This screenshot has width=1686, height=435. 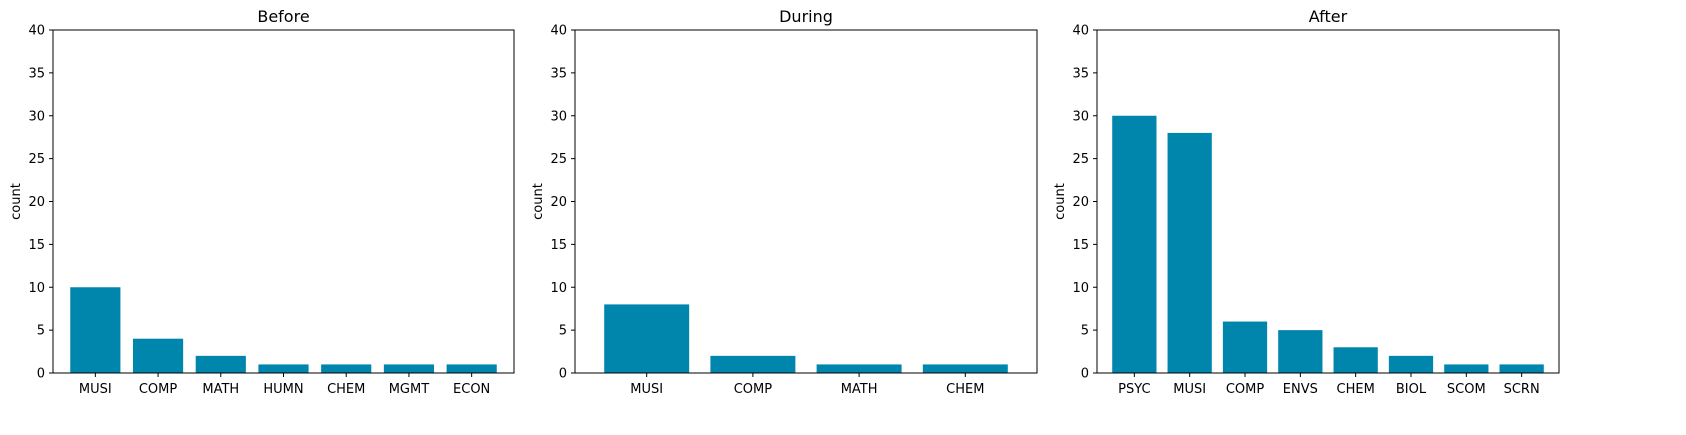 What do you see at coordinates (1411, 389) in the screenshot?
I see `x-tick-label: BIOL` at bounding box center [1411, 389].